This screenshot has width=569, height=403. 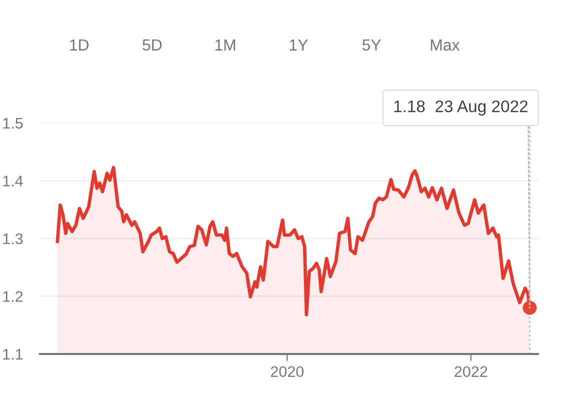 I want to click on text: 1D, so click(x=79, y=44).